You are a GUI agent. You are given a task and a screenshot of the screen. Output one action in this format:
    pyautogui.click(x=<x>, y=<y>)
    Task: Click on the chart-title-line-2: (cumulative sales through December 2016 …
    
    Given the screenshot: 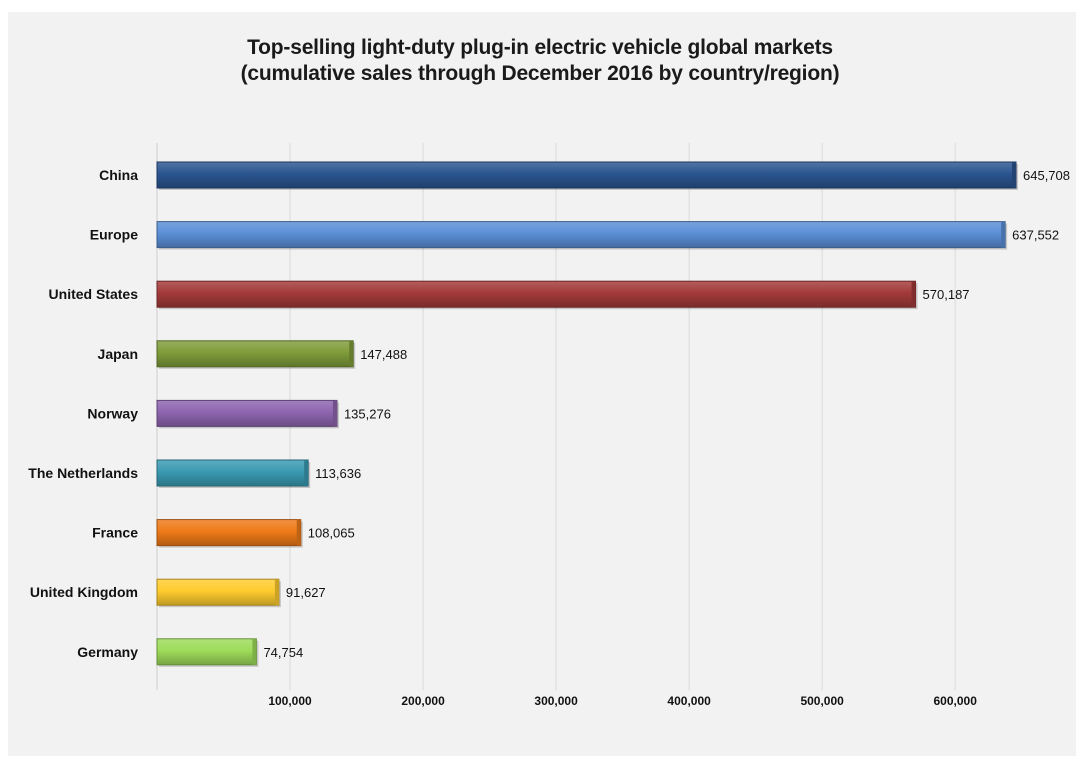 What is the action you would take?
    pyautogui.click(x=540, y=73)
    